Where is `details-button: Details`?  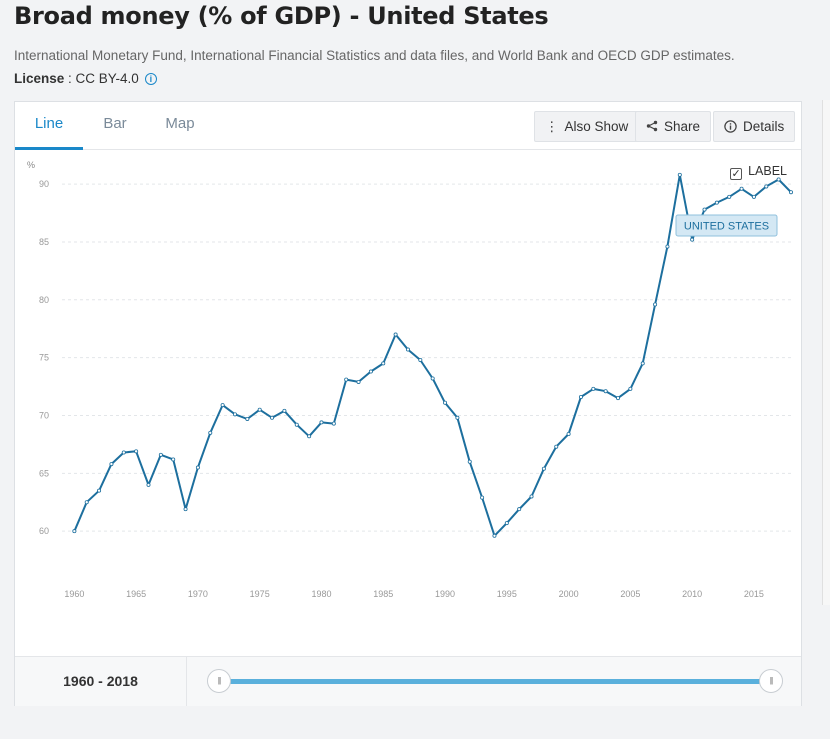
details-button: Details is located at coordinates (754, 126).